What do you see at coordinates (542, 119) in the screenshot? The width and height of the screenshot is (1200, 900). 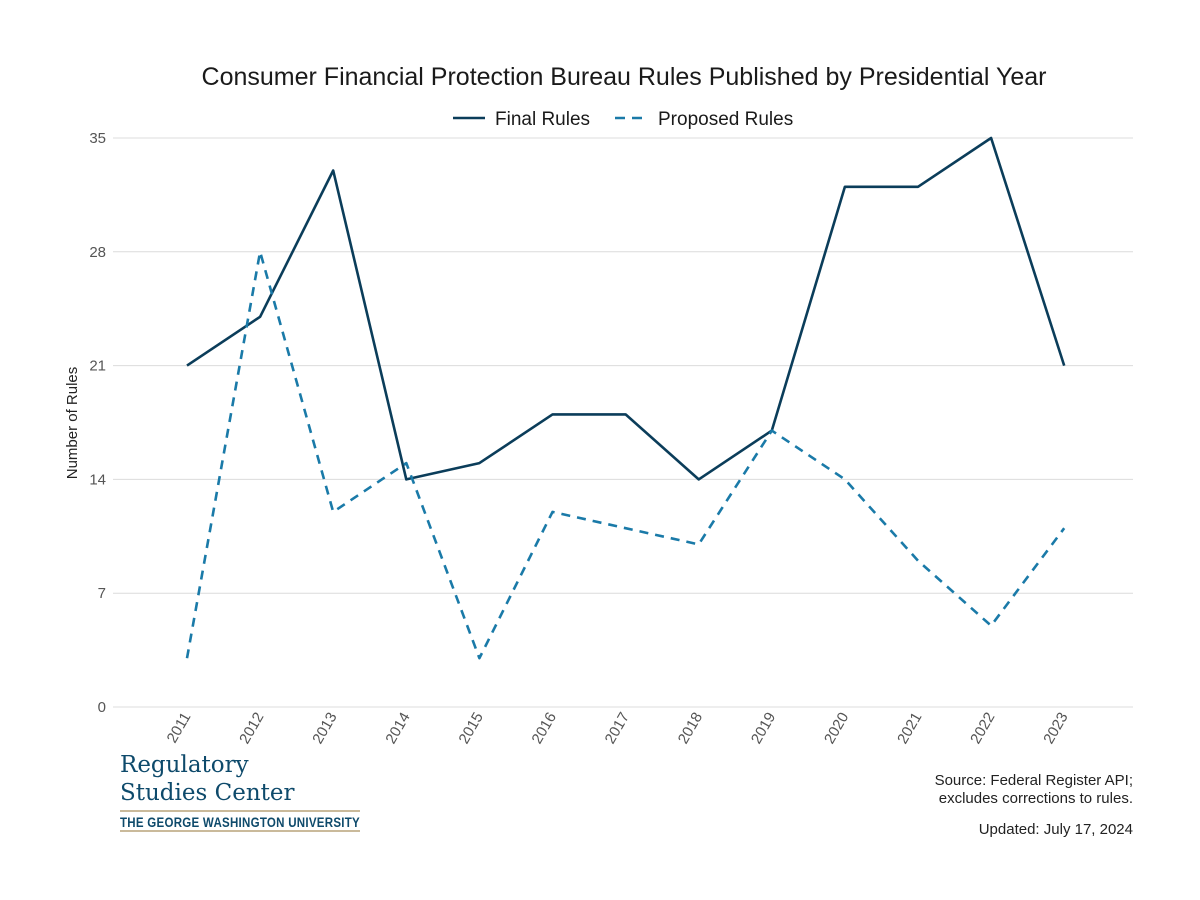 I see `legend-label-final: Final Rules` at bounding box center [542, 119].